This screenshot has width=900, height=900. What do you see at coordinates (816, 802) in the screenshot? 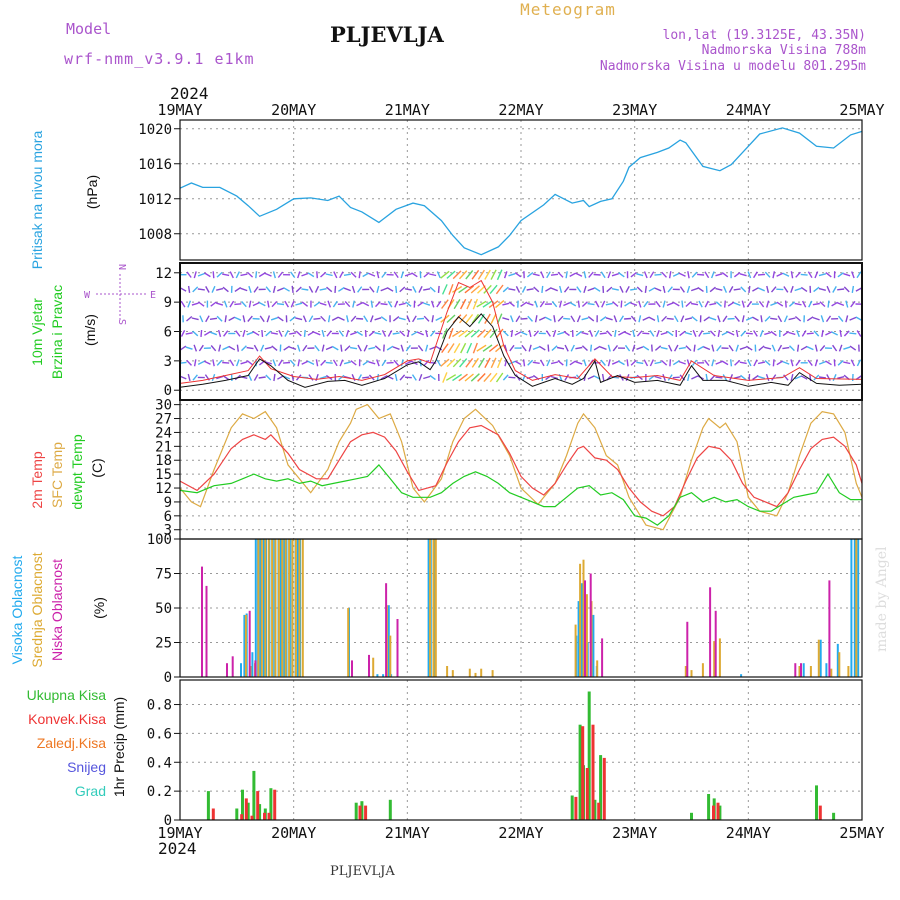
I see `precip-bar` at bounding box center [816, 802].